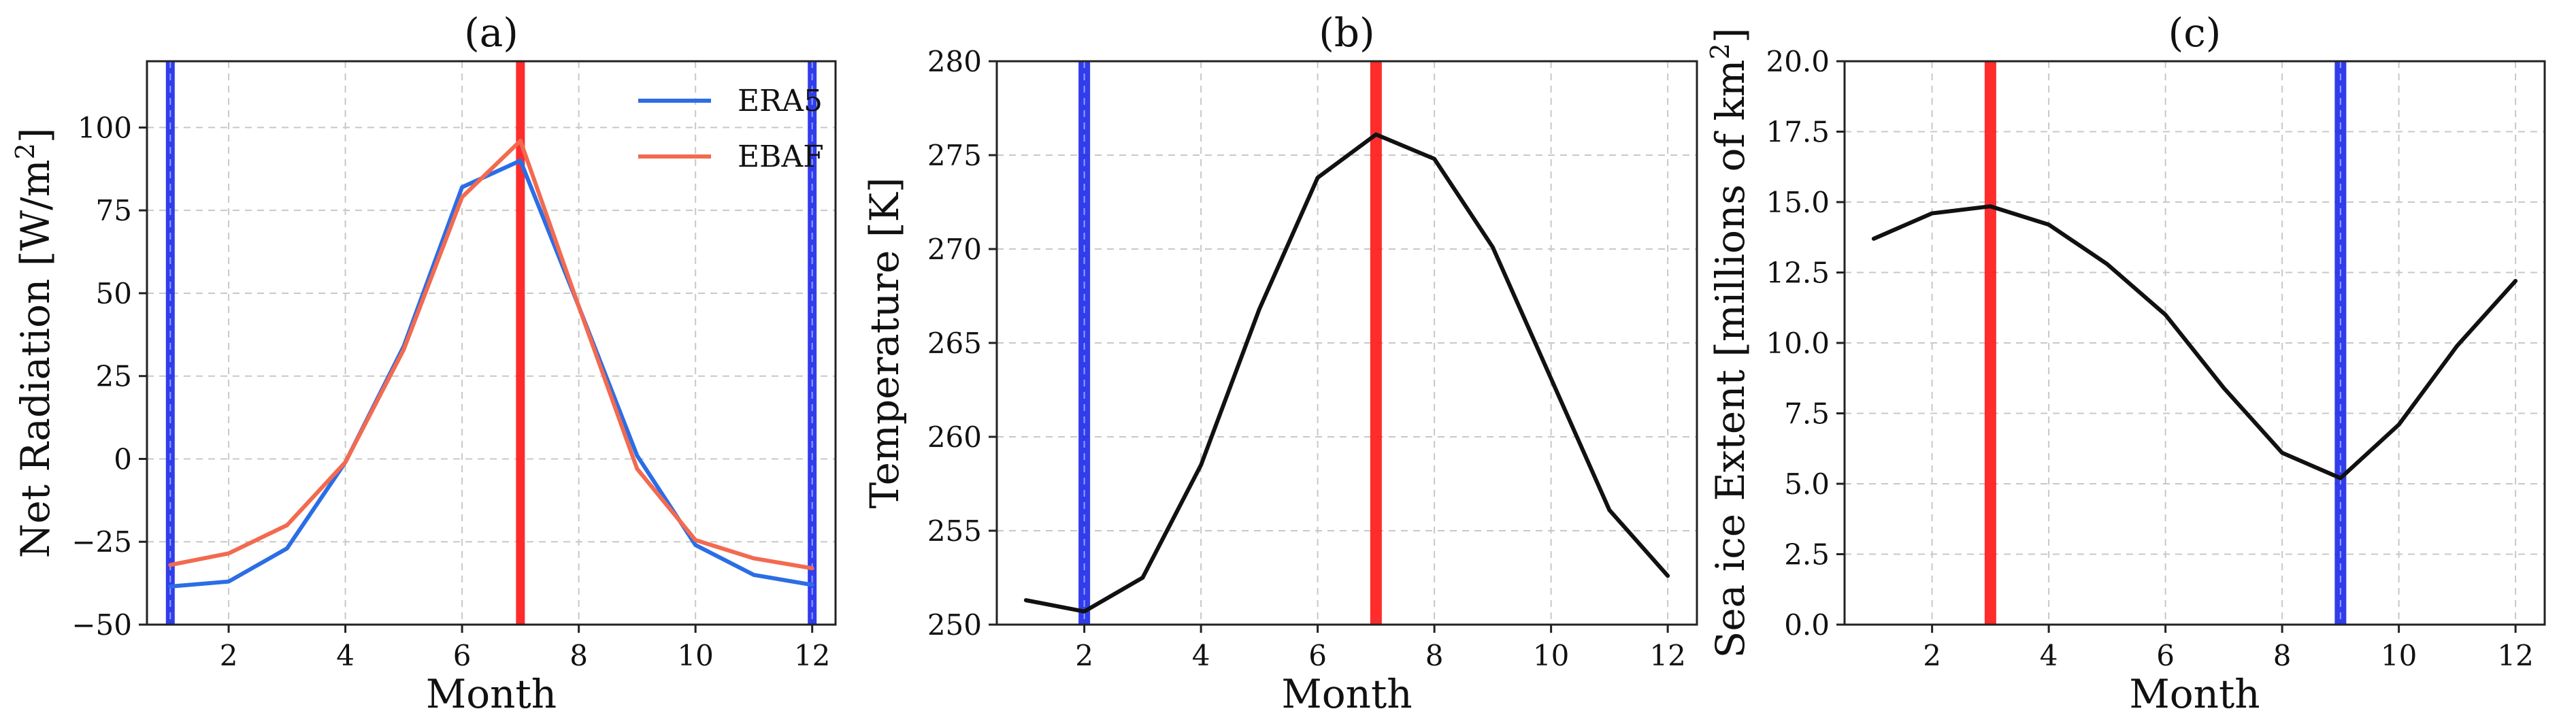 The width and height of the screenshot is (2576, 726). Describe the element at coordinates (1798, 133) in the screenshot. I see `y-tick-label: 17.5` at that location.